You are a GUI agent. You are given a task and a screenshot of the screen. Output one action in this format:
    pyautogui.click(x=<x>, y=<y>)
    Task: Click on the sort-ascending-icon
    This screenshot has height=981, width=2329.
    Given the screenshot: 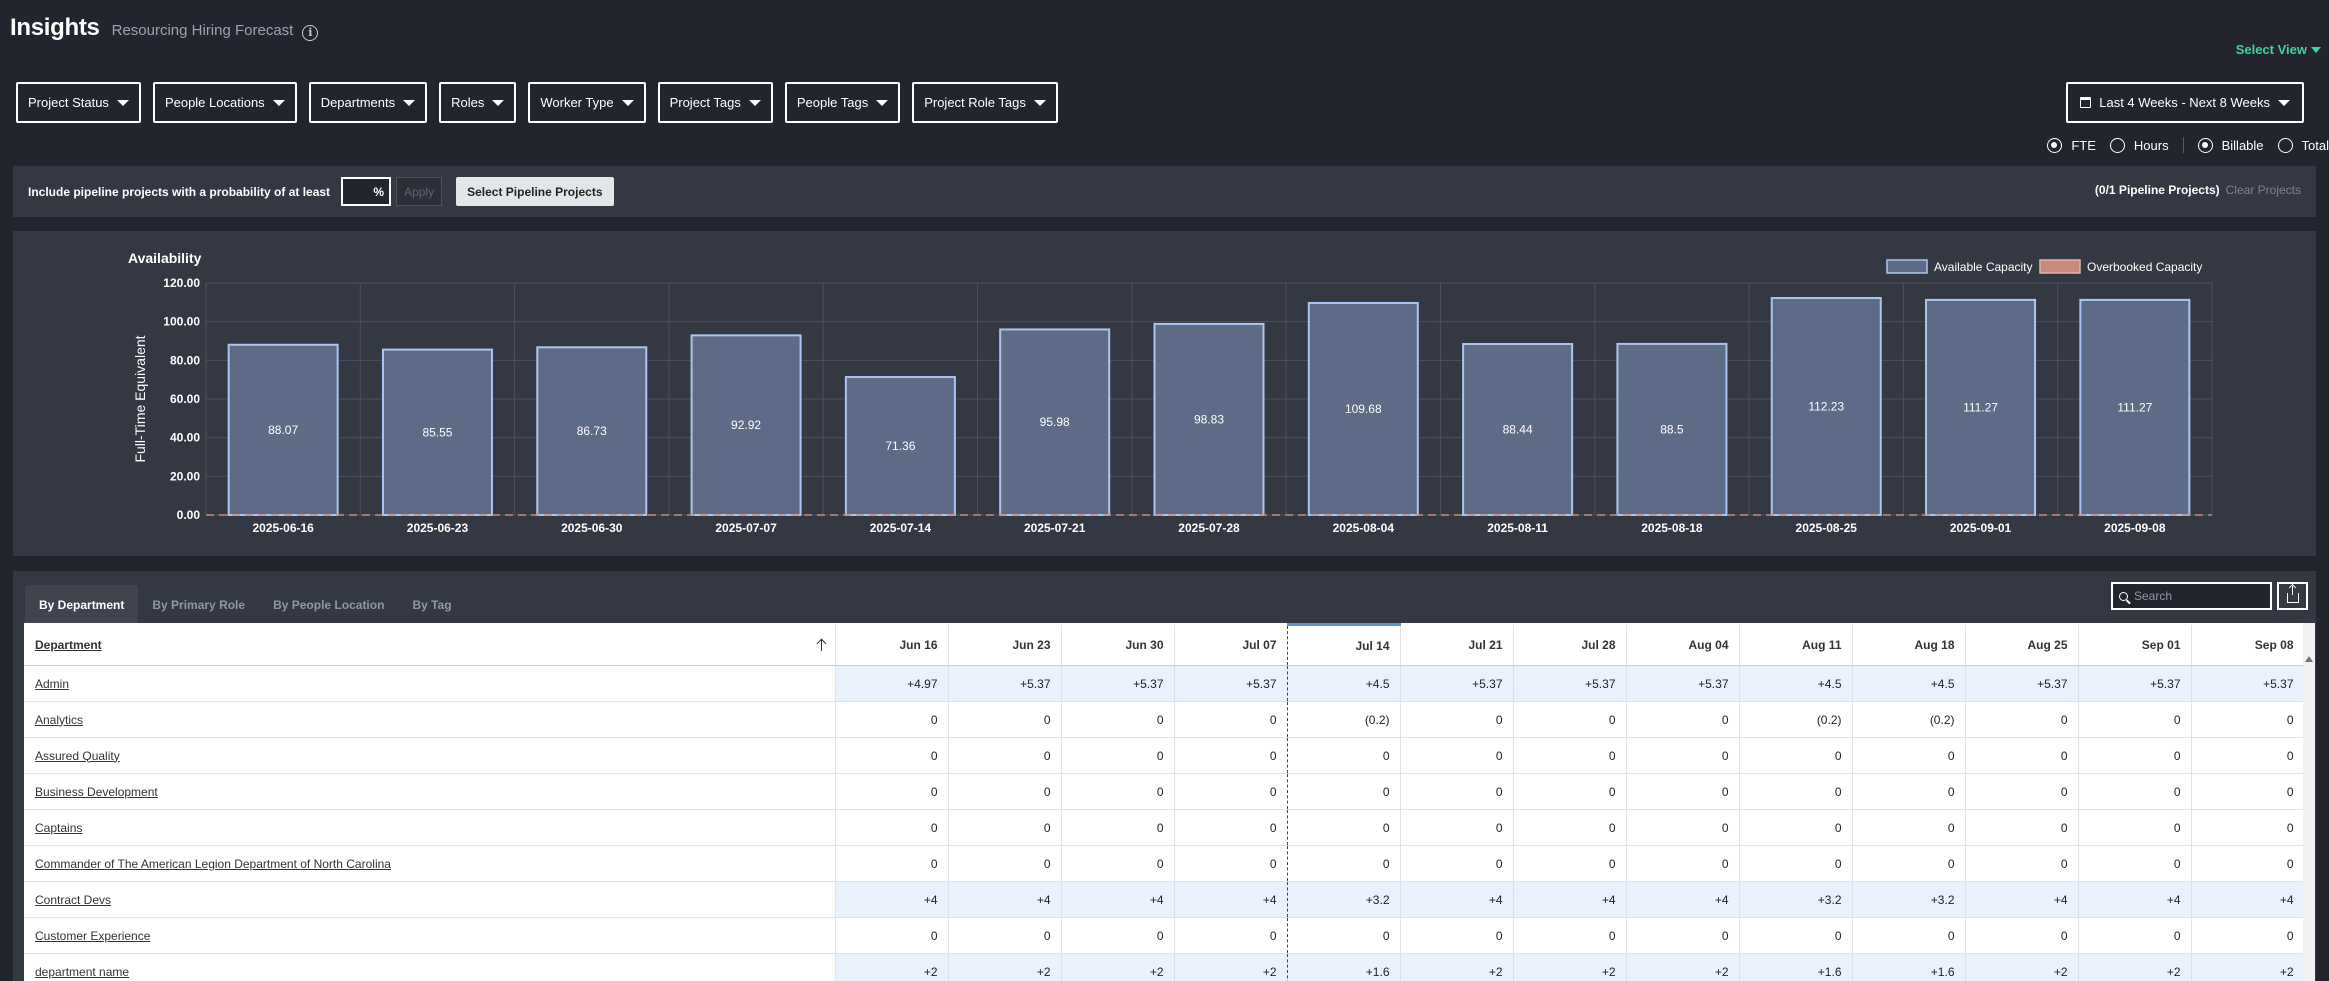 What is the action you would take?
    pyautogui.click(x=822, y=644)
    